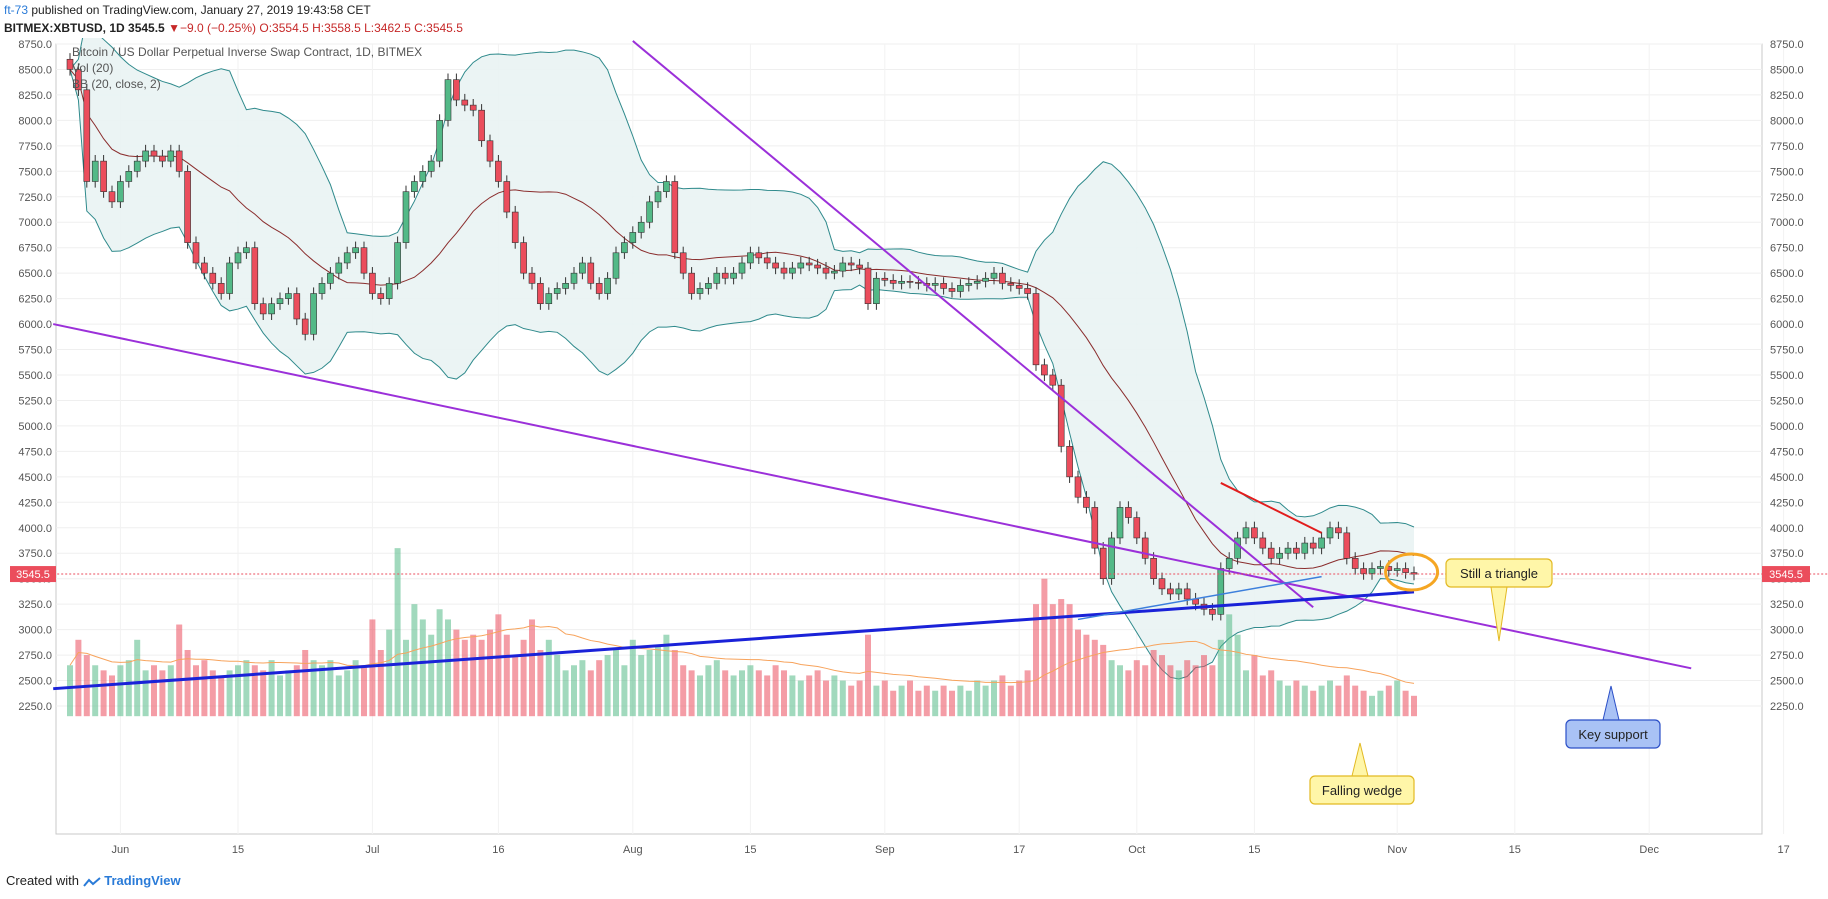 This screenshot has height=899, width=1828. Describe the element at coordinates (1362, 790) in the screenshot. I see `wedge-callout-box` at that location.